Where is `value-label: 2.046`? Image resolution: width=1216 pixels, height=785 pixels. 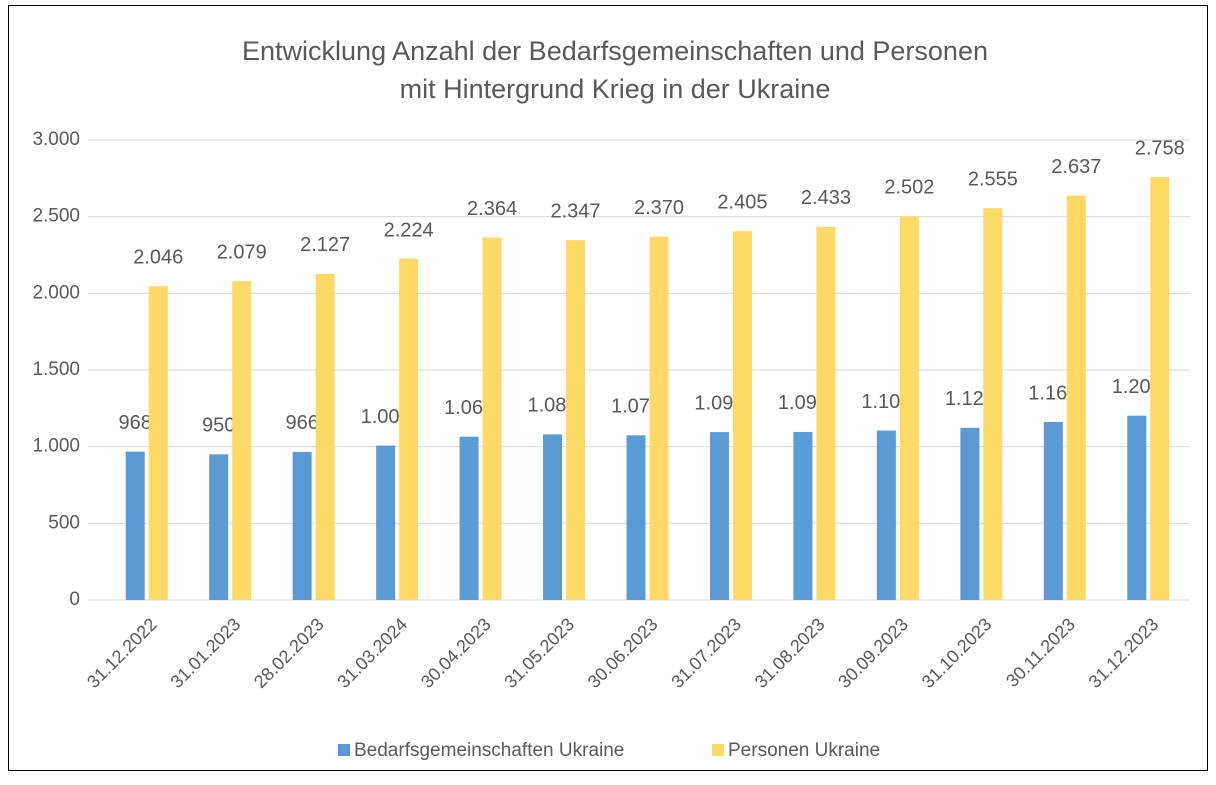
value-label: 2.046 is located at coordinates (158, 258).